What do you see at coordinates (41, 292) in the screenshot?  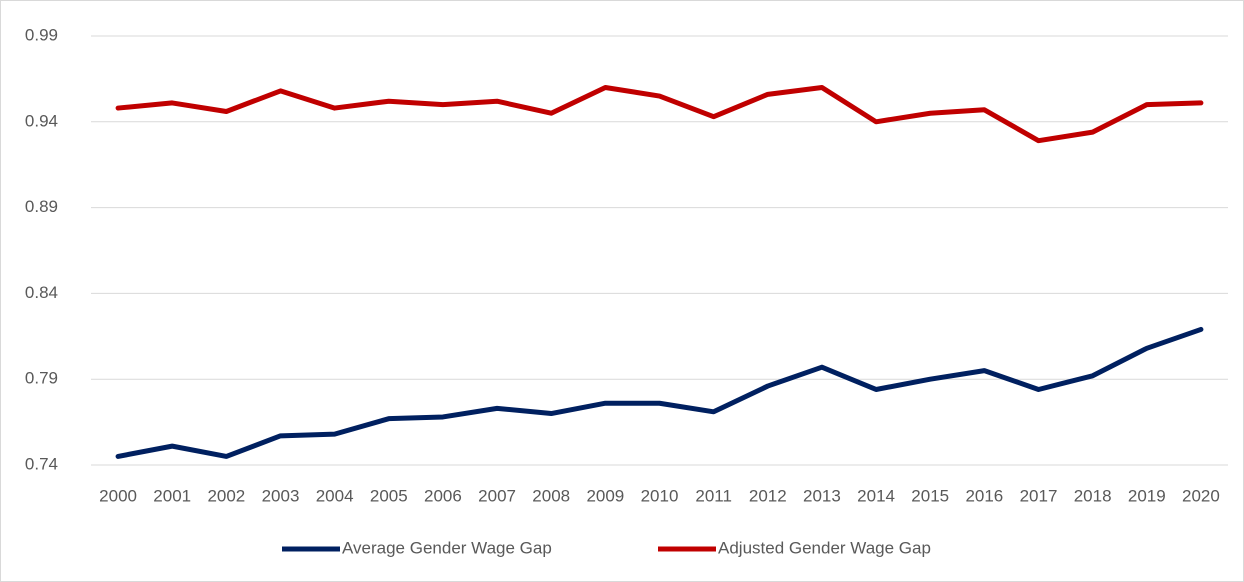 I see `y-tick-label: 0.84` at bounding box center [41, 292].